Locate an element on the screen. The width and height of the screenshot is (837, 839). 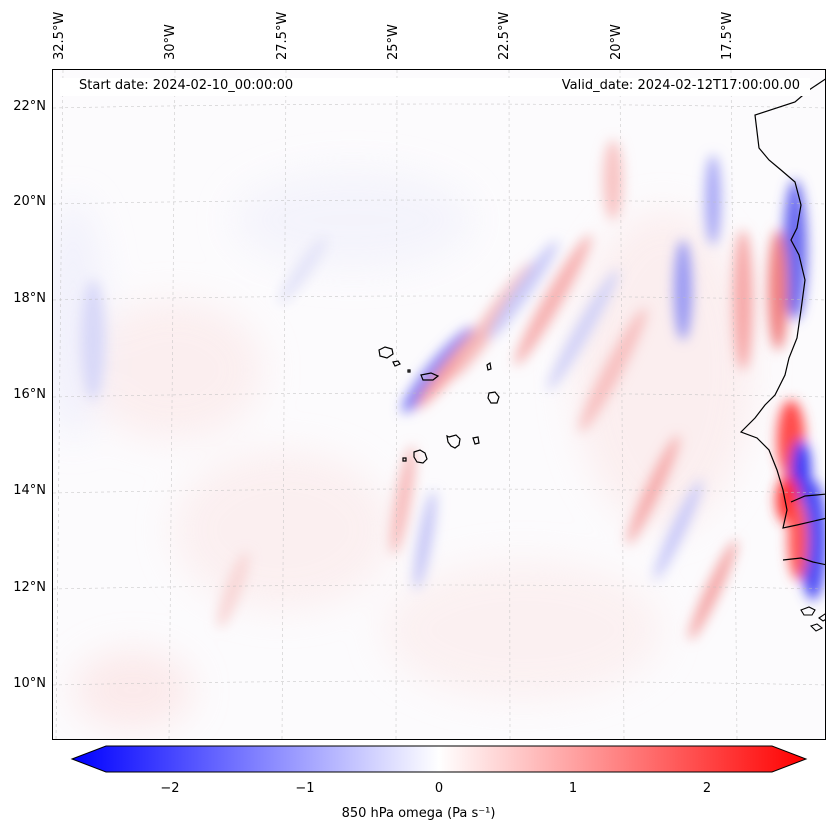
colorbar-tick-2: 2 is located at coordinates (707, 788).